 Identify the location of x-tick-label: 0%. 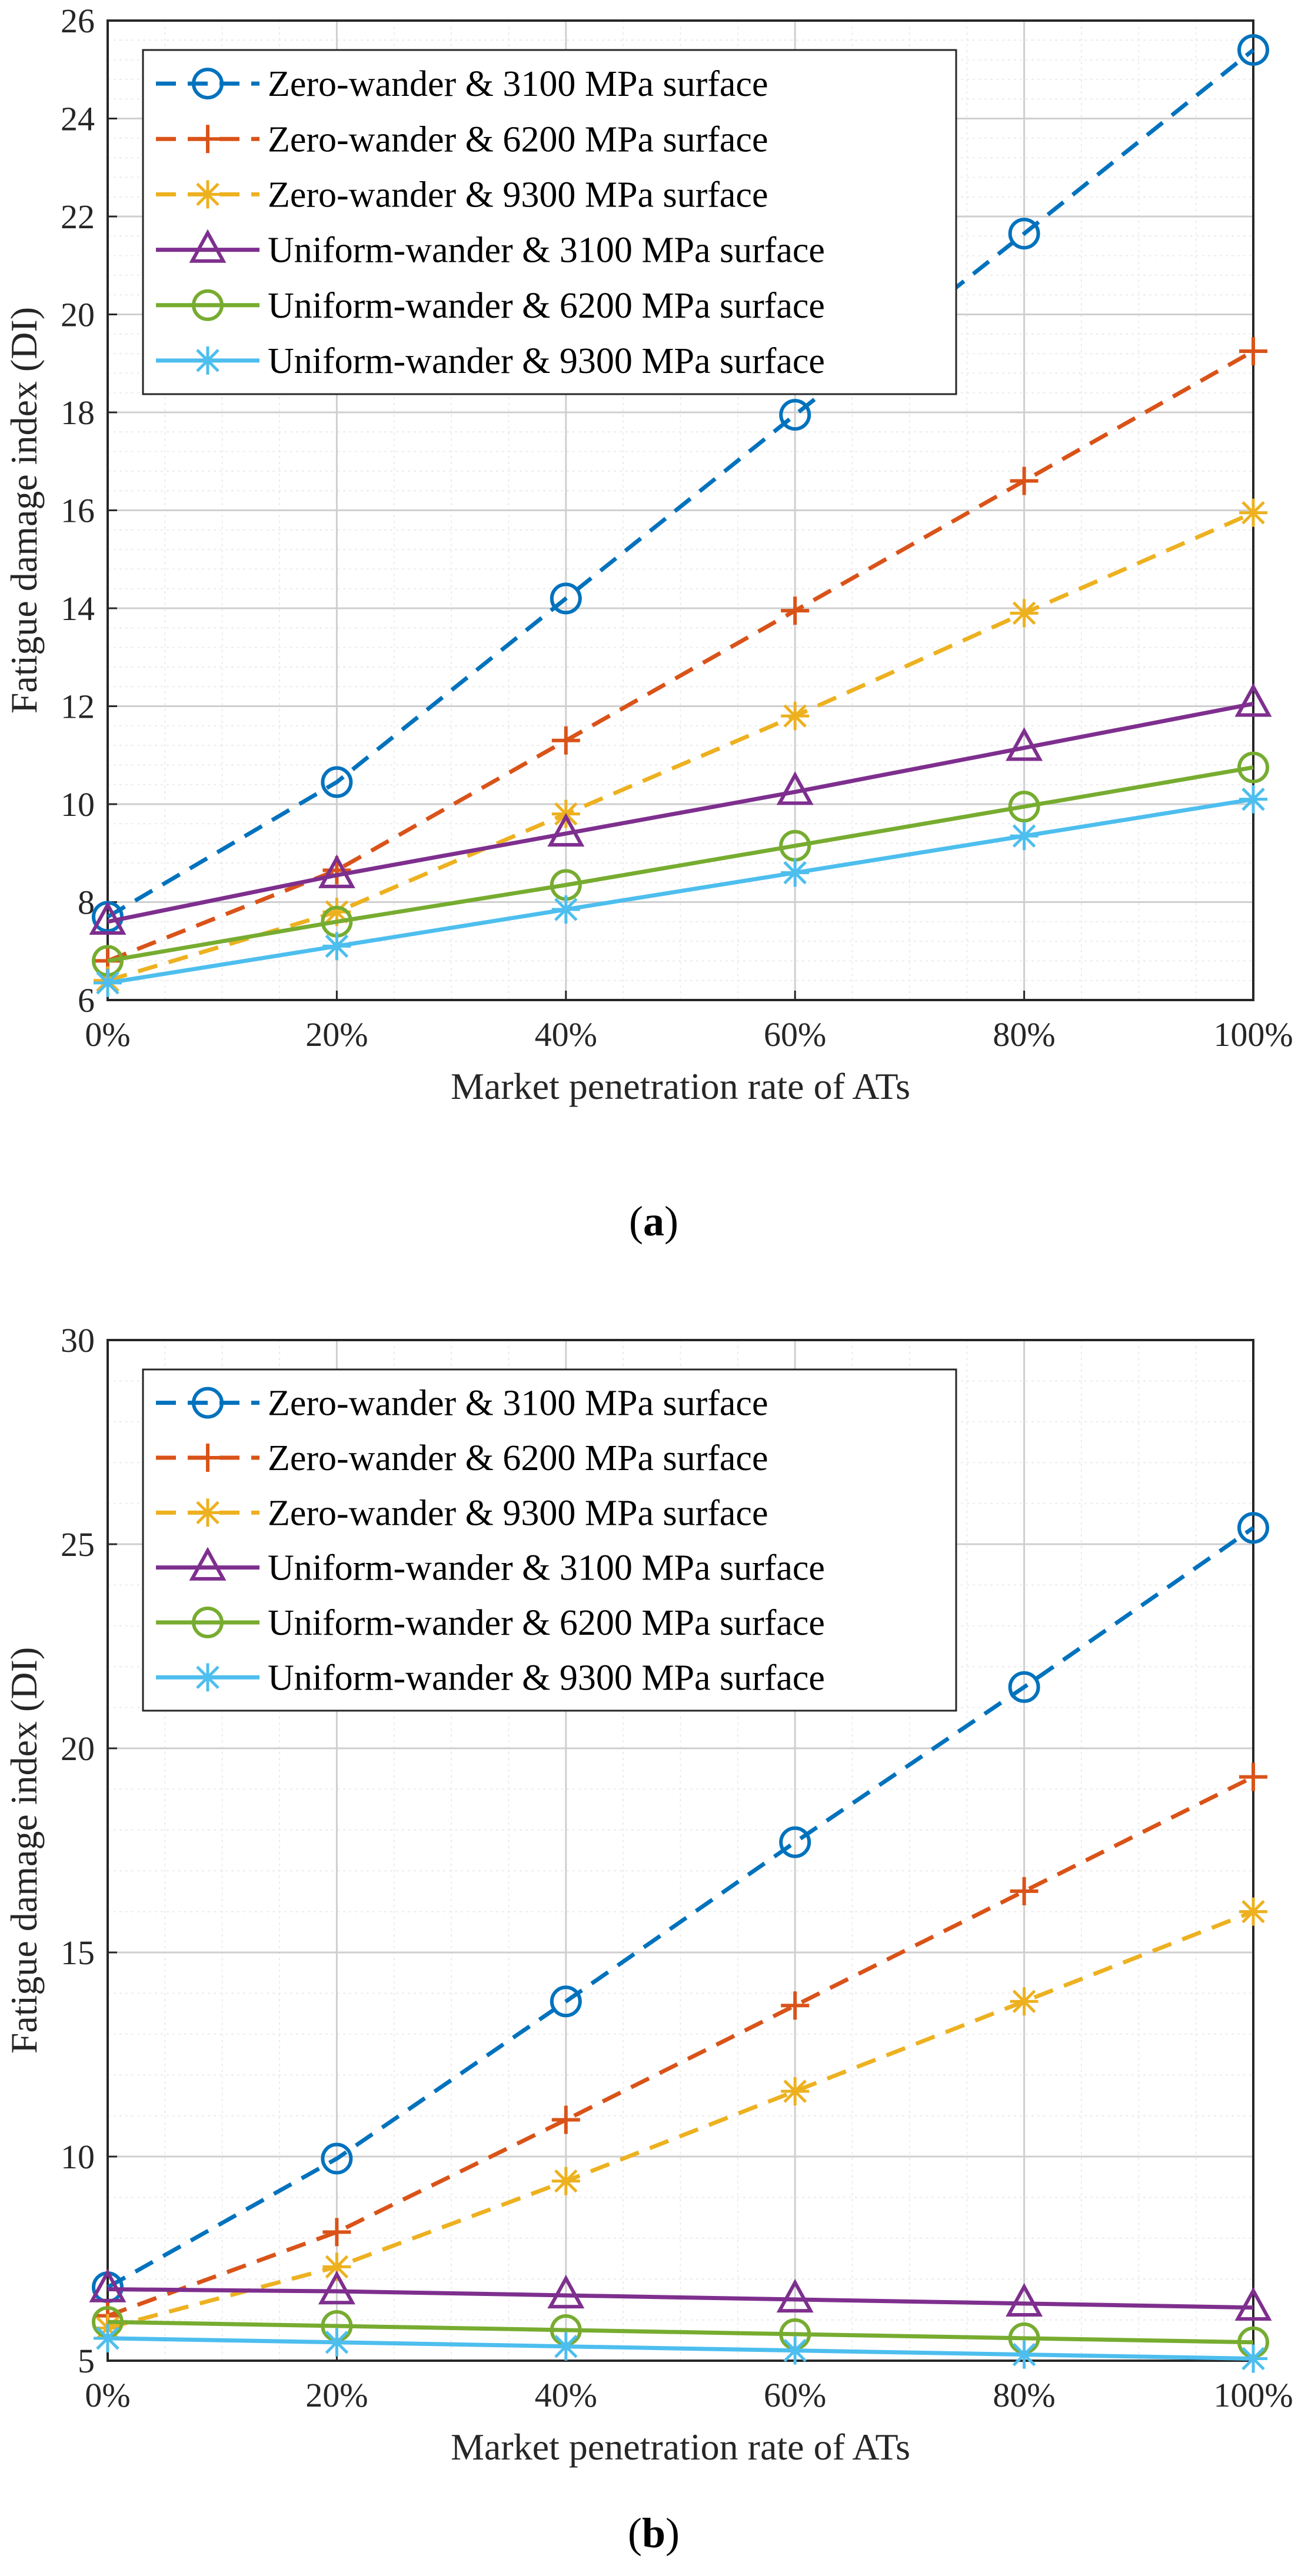
(107, 1034).